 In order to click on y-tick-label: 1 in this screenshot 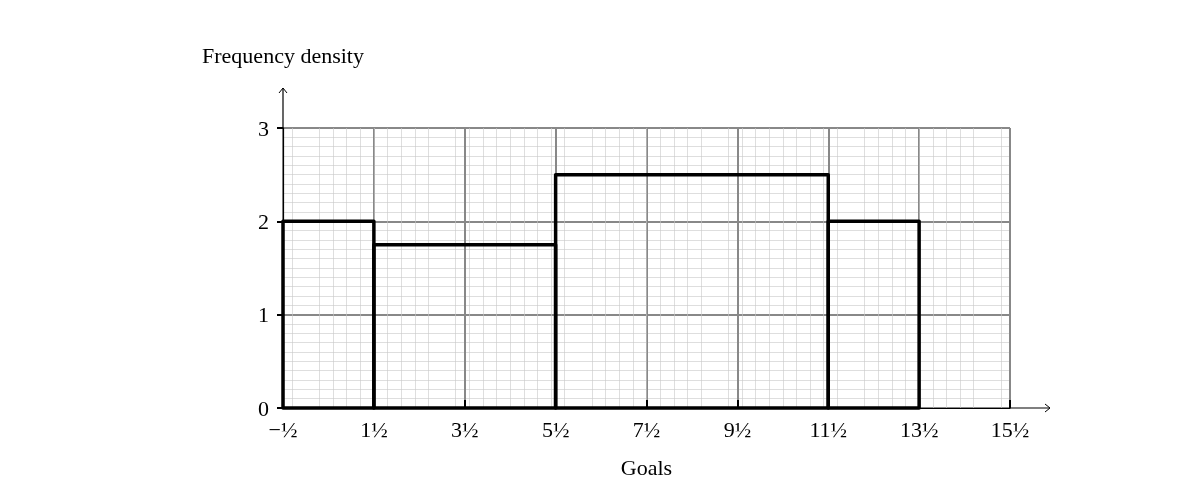, I will do `click(263, 315)`.